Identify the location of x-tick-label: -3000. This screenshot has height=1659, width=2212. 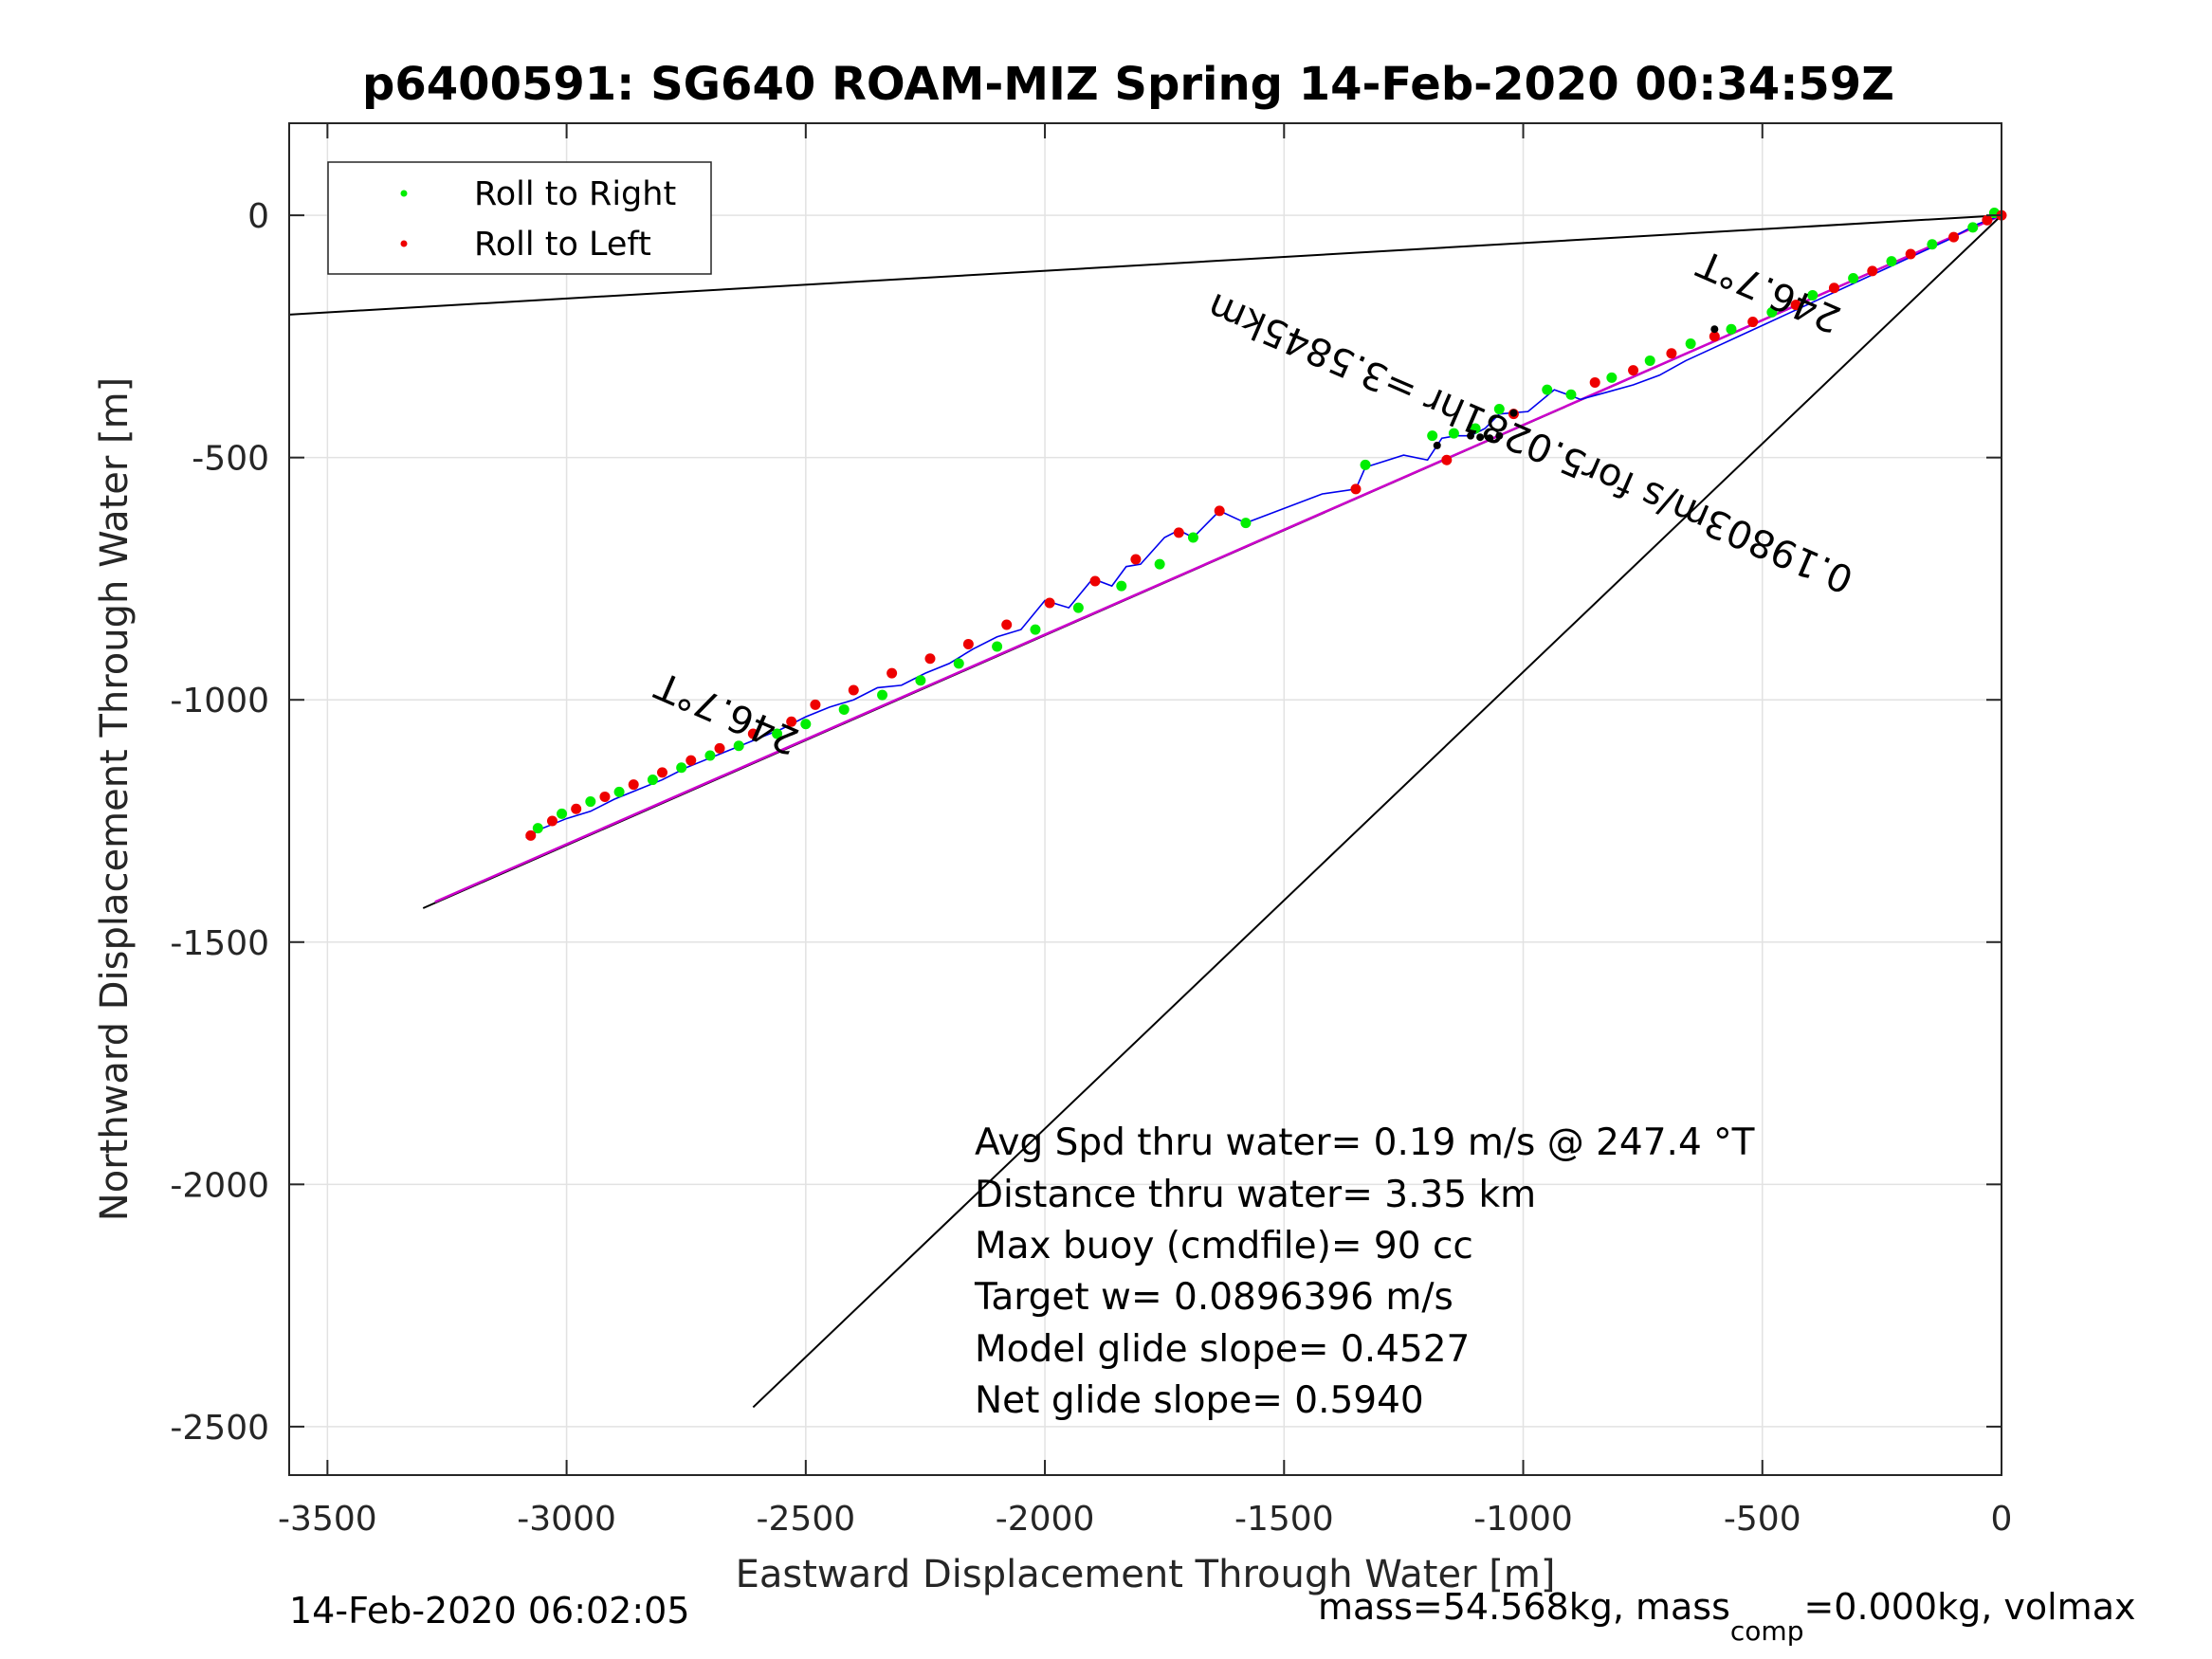
(566, 1519).